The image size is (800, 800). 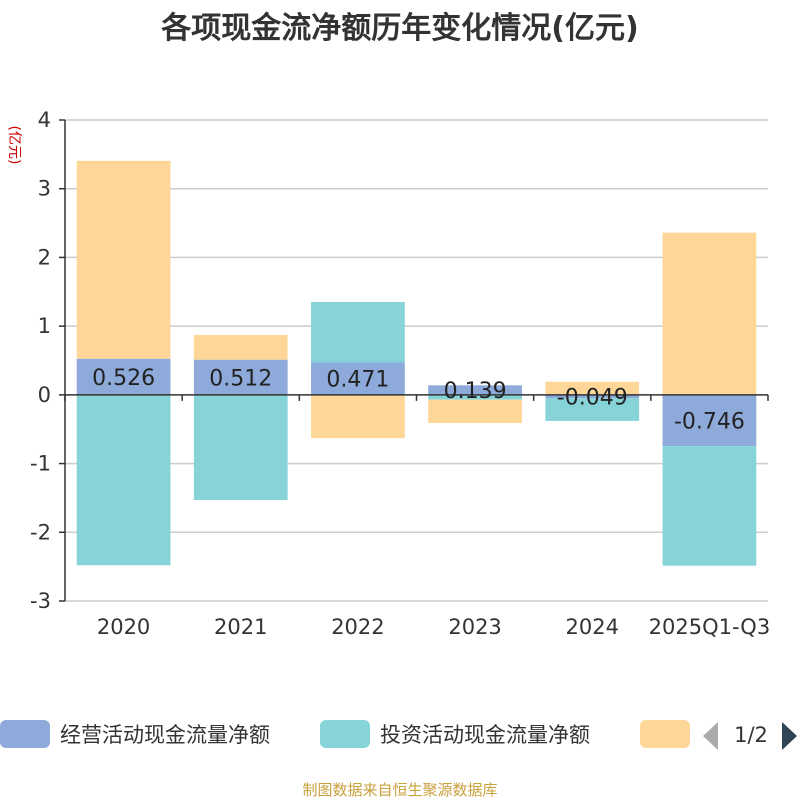 What do you see at coordinates (485, 735) in the screenshot?
I see `legend-label: 投资活动现金流量净额` at bounding box center [485, 735].